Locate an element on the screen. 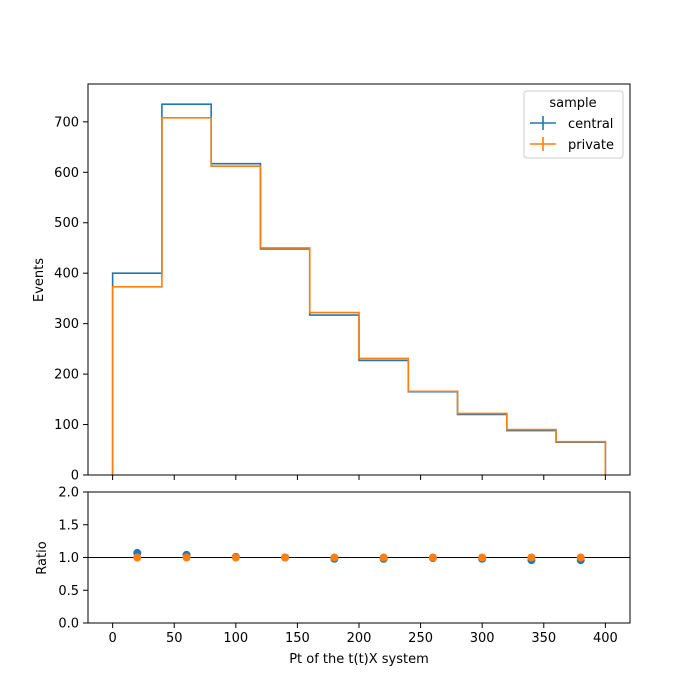 The width and height of the screenshot is (700, 700). histogram-y-tick-label: 600 is located at coordinates (66, 173).